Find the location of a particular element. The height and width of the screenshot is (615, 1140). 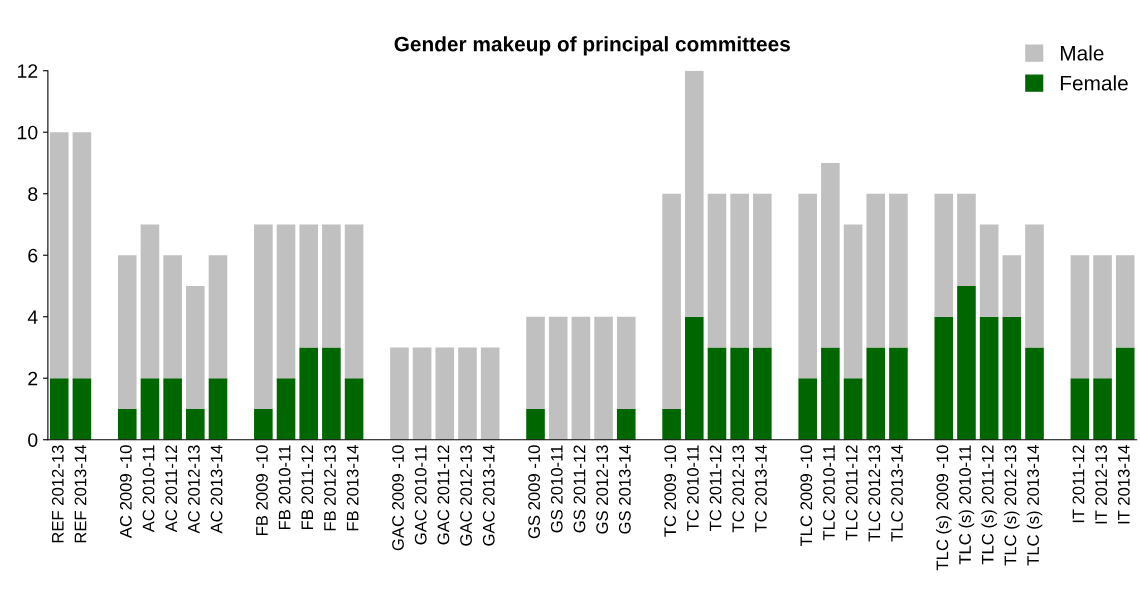

x-tick-label: GS 2011-12 is located at coordinates (579, 489).